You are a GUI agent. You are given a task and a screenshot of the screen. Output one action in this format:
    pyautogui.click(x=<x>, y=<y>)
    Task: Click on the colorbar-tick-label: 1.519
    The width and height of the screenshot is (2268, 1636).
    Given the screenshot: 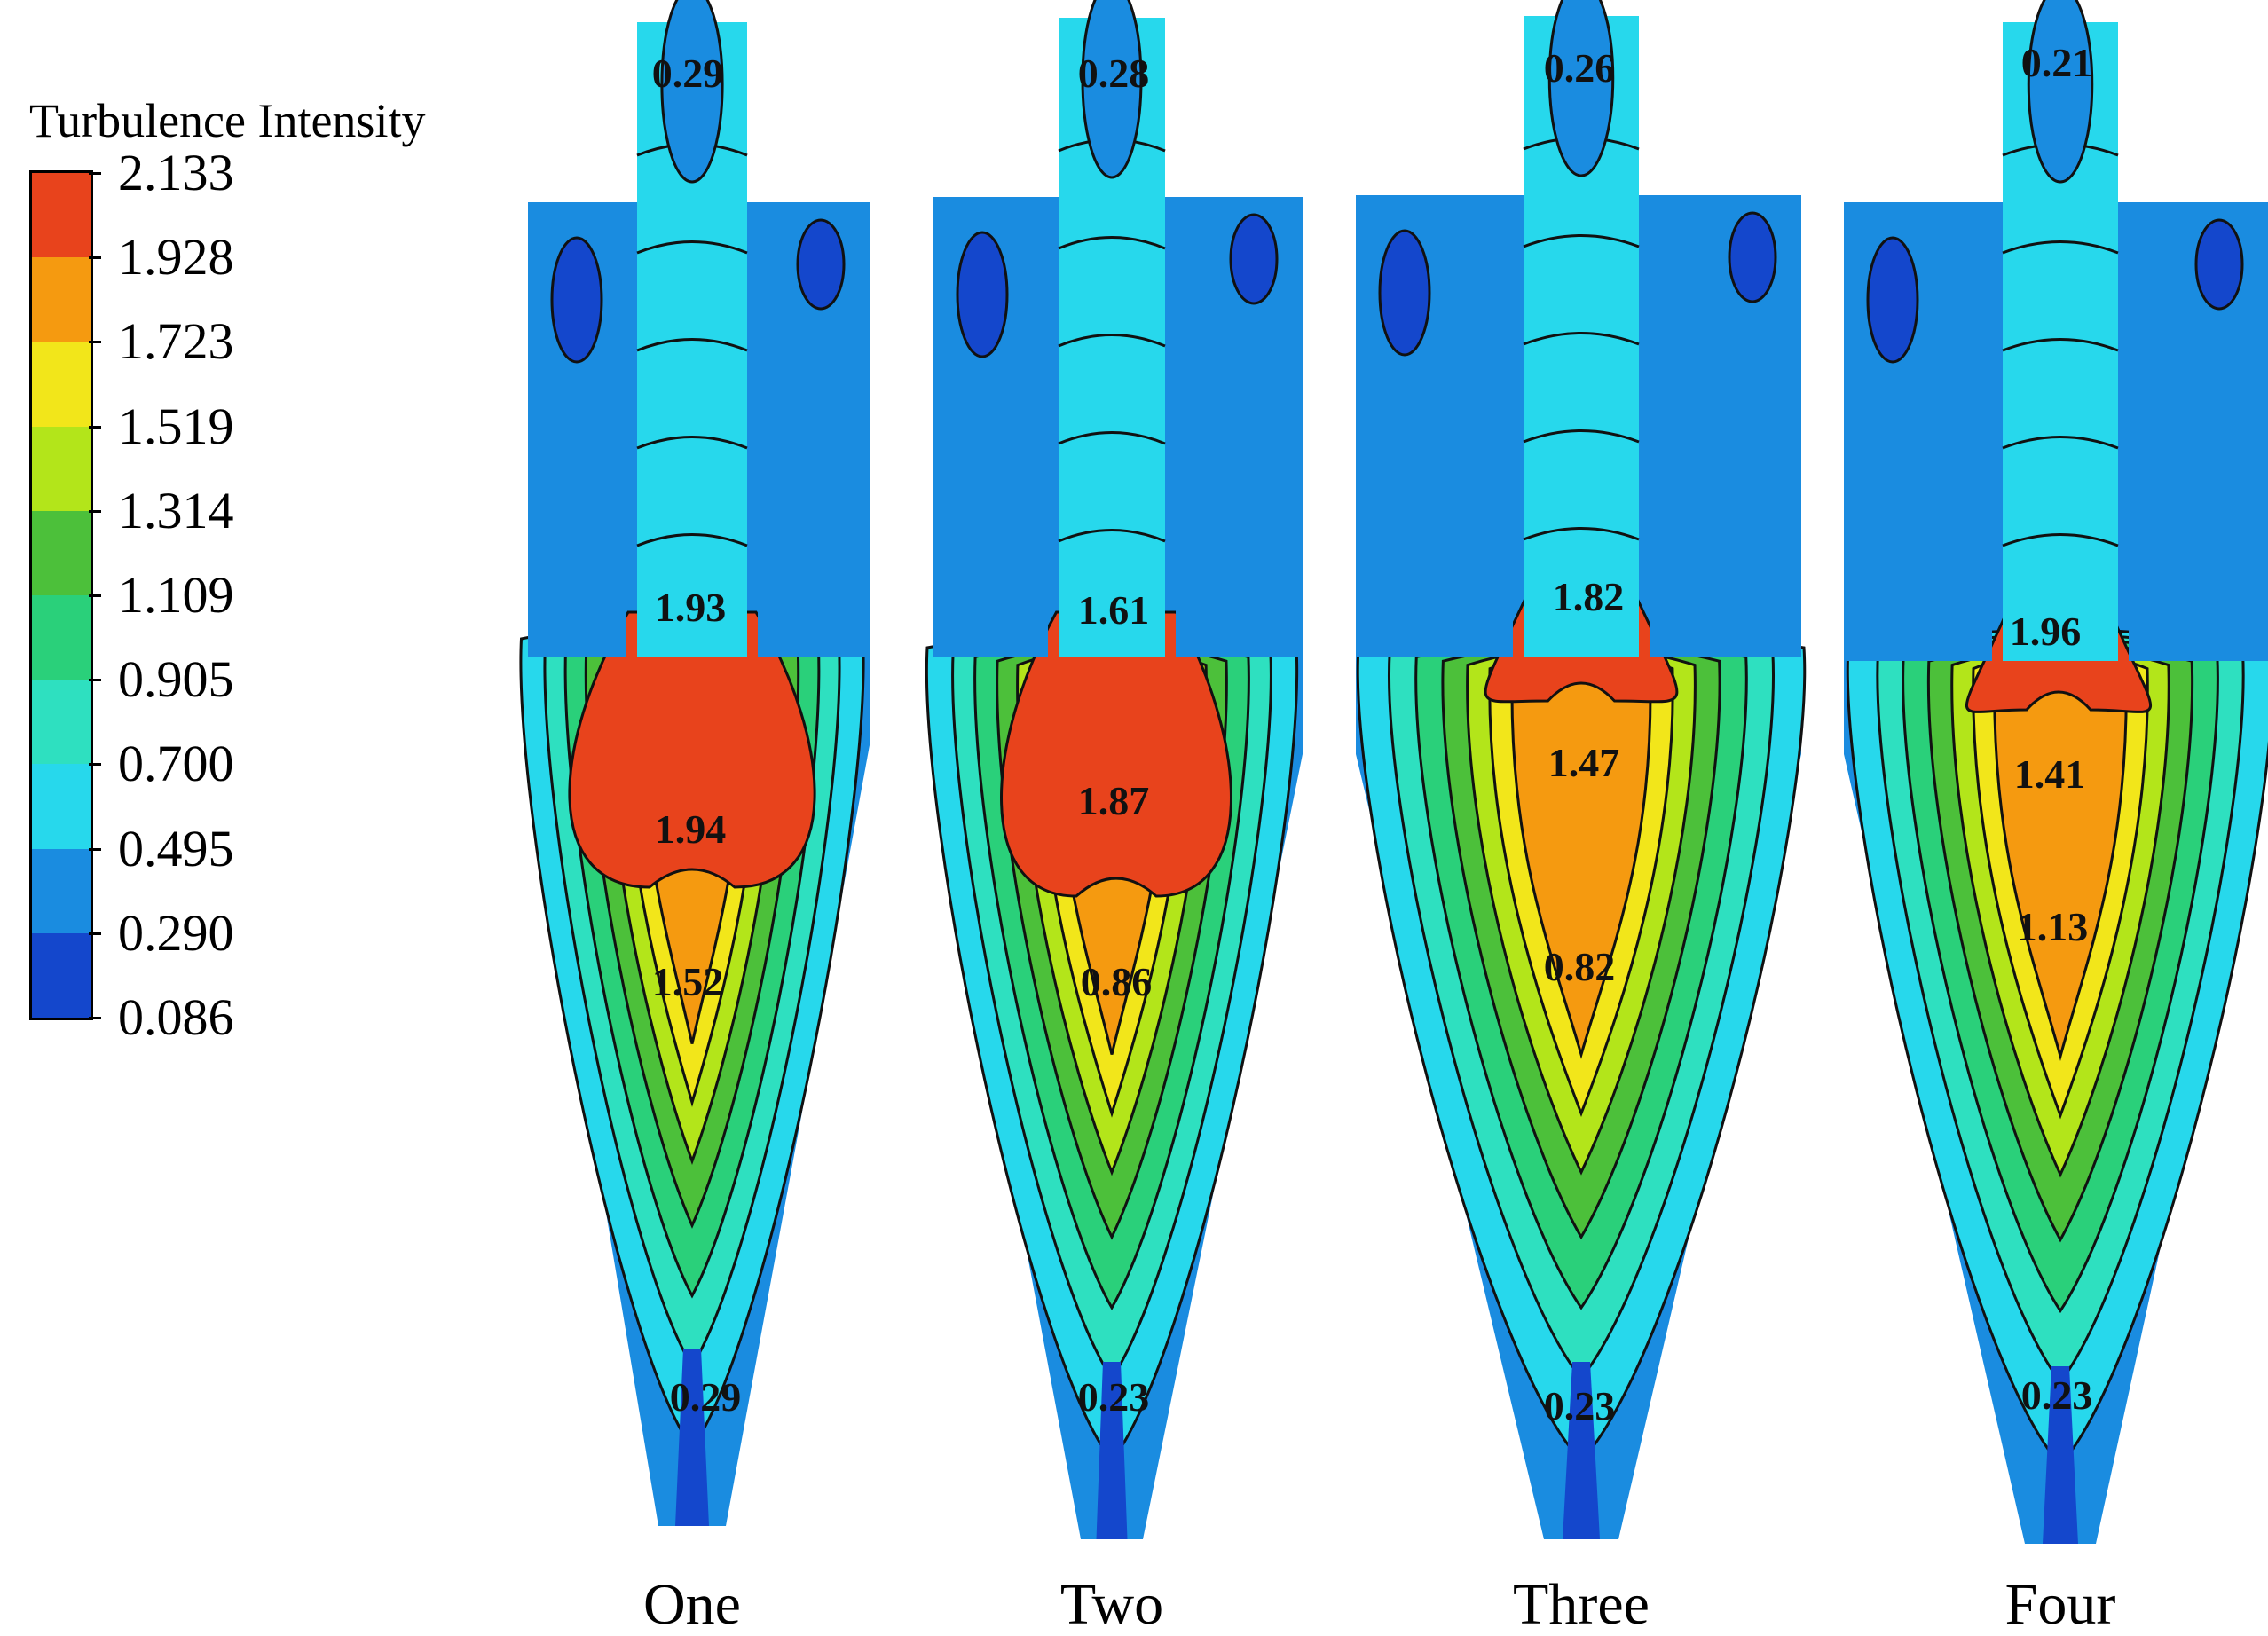 What is the action you would take?
    pyautogui.click(x=176, y=426)
    